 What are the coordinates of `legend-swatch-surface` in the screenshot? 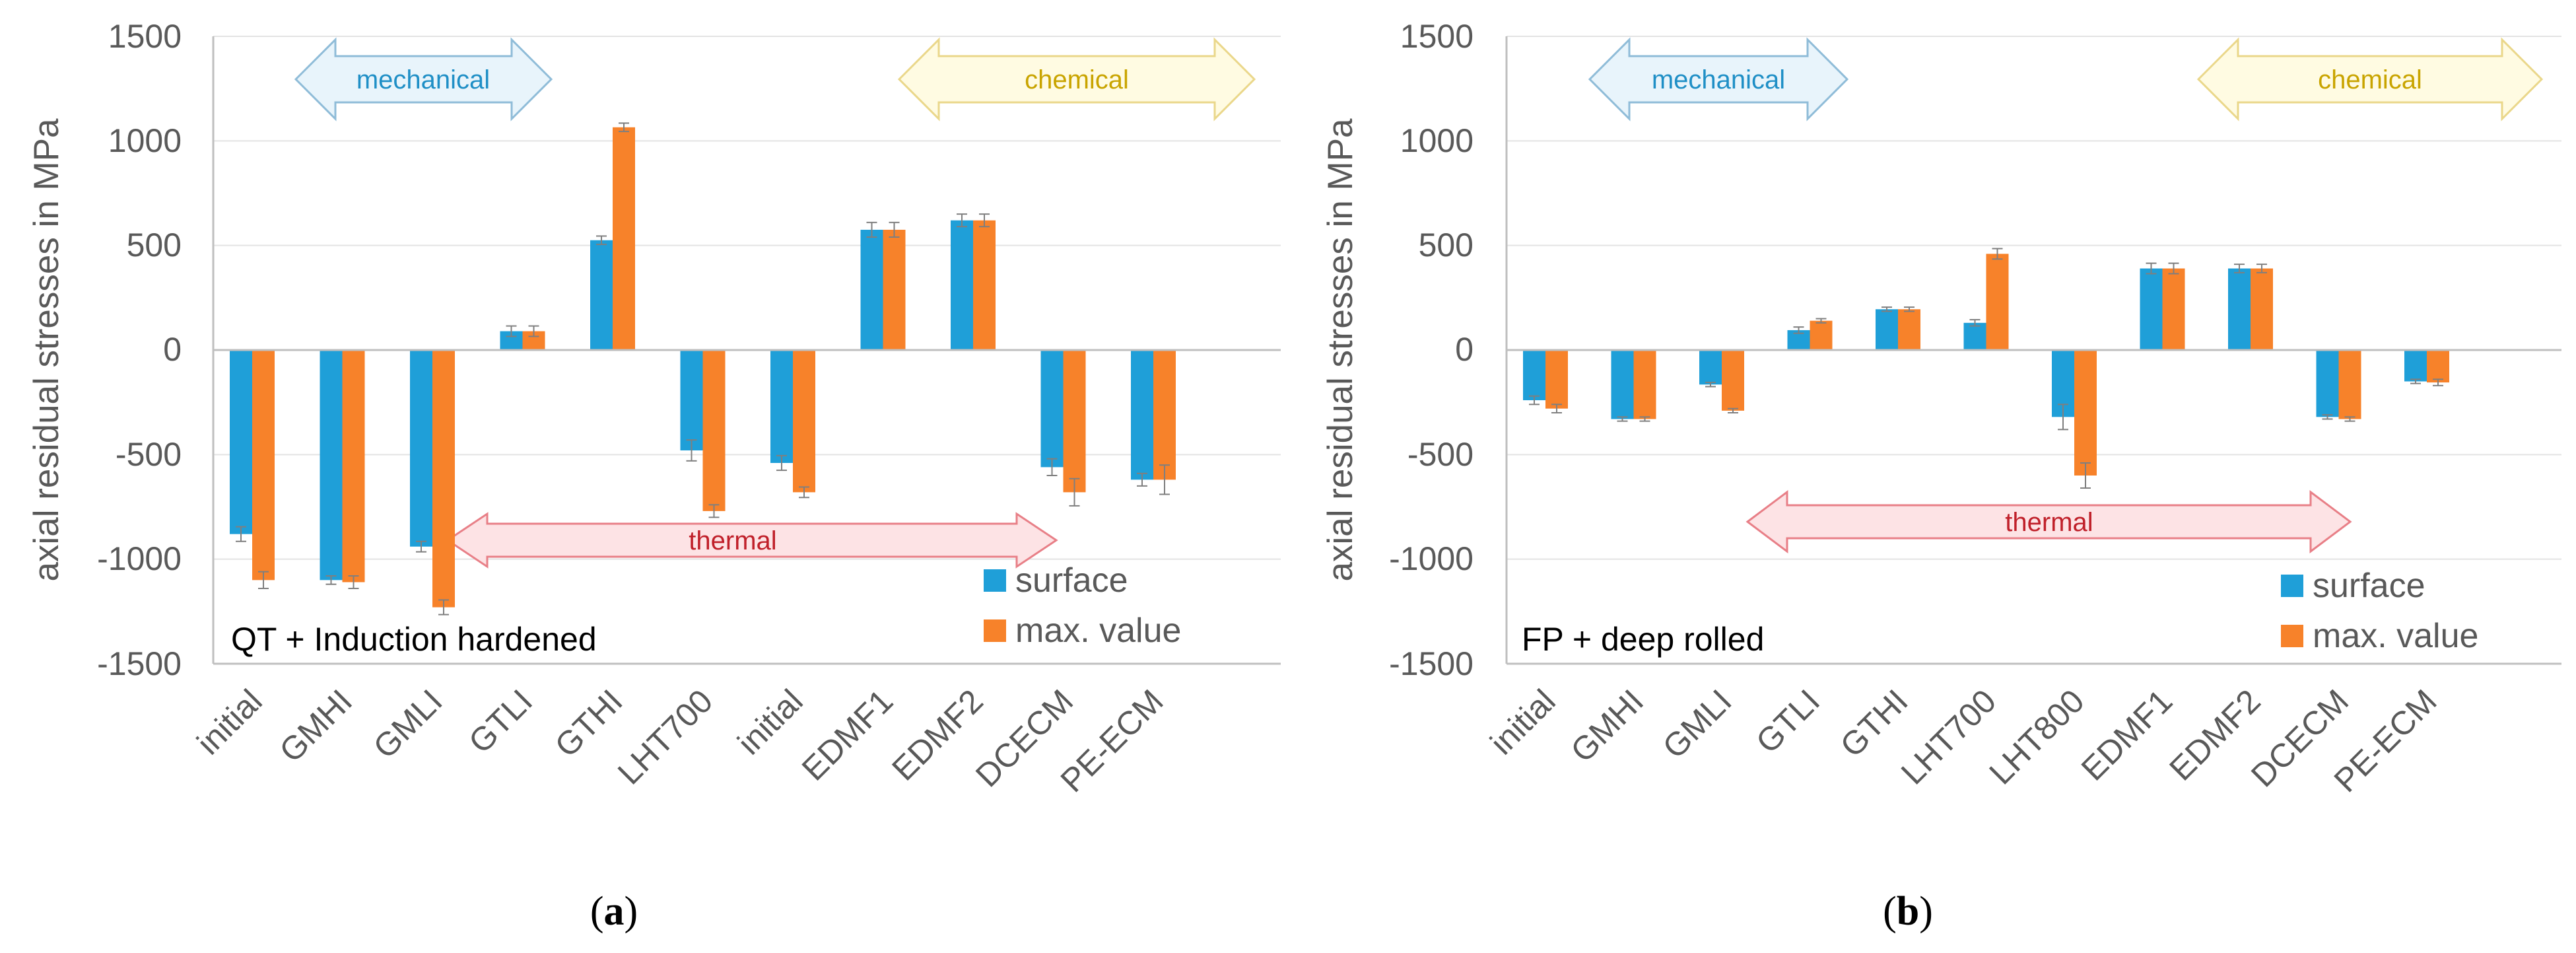 It's located at (2292, 586).